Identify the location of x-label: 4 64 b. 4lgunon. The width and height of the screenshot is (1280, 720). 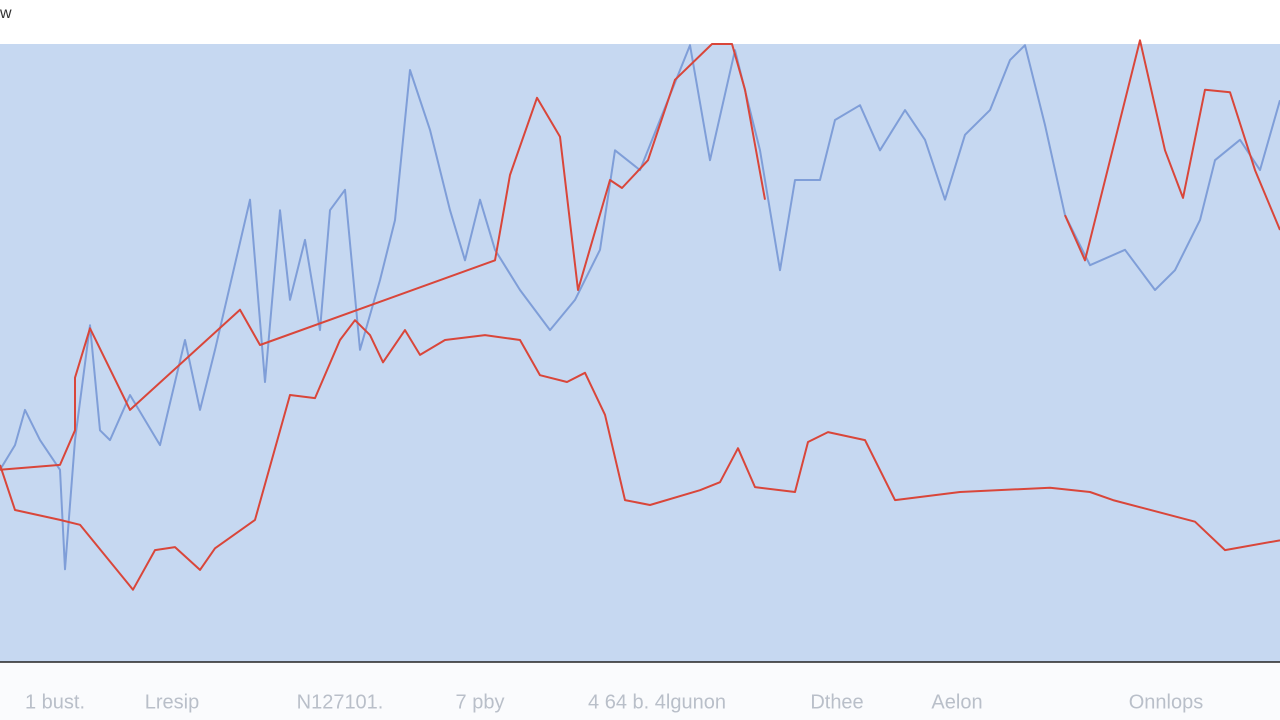
(657, 702).